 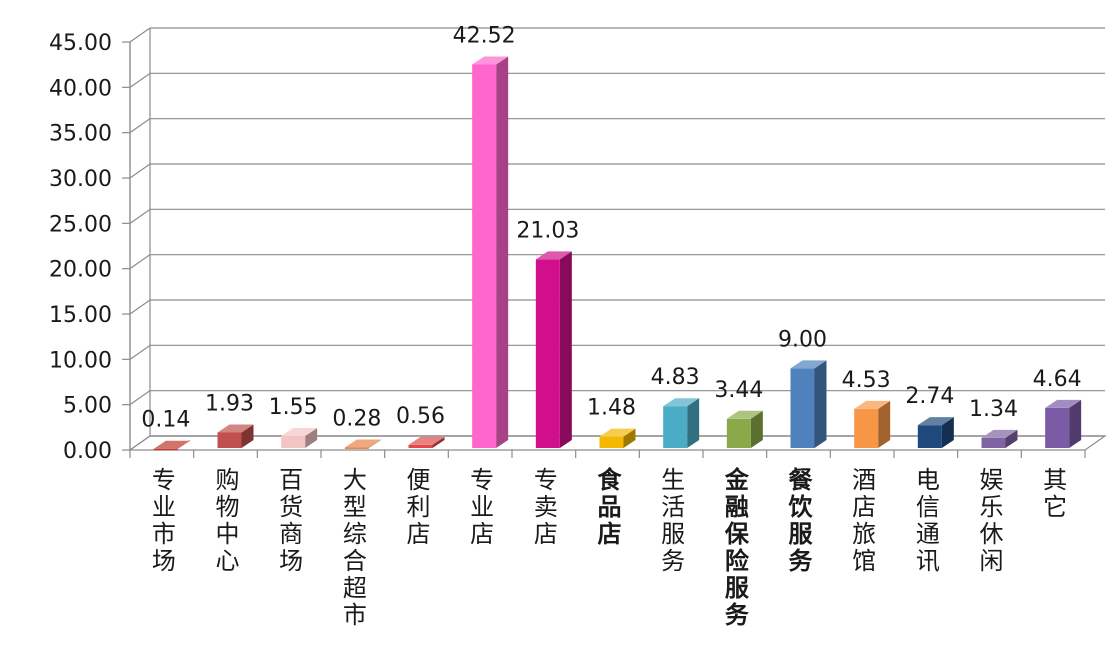 What do you see at coordinates (80, 88) in the screenshot?
I see `y-tick-label: 40.00` at bounding box center [80, 88].